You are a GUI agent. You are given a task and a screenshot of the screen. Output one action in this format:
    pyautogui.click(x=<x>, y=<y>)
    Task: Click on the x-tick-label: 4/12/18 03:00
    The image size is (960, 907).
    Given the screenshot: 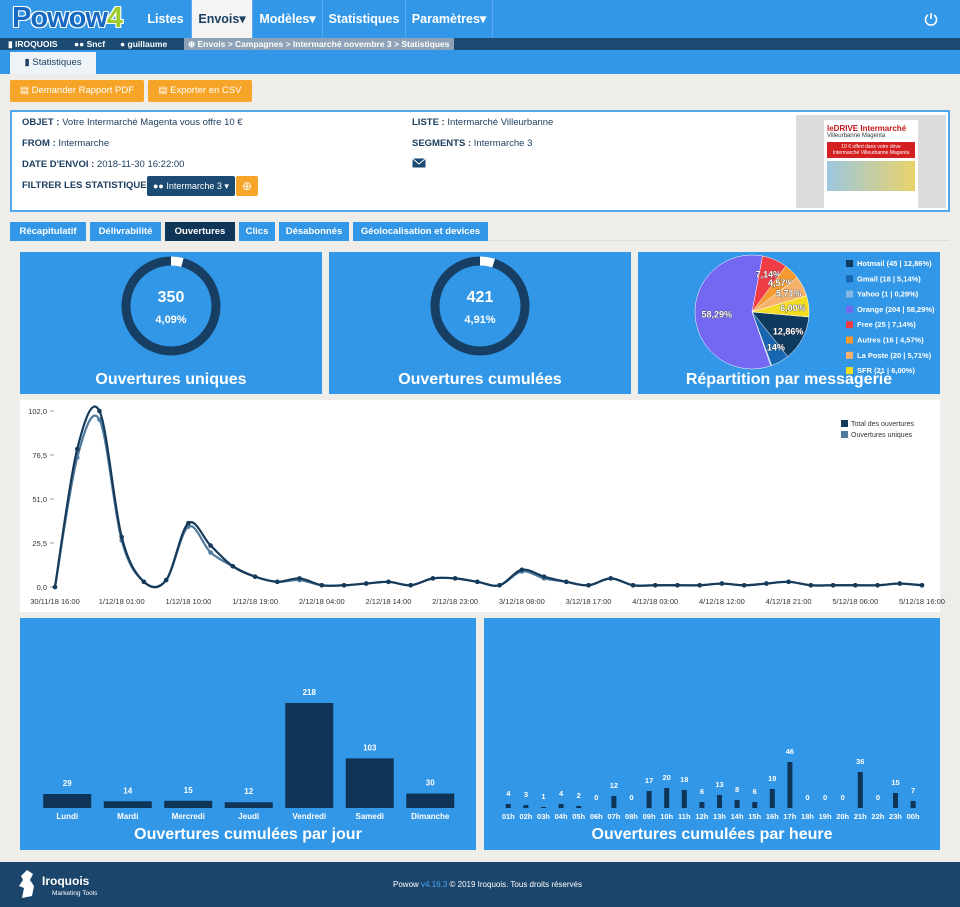 What is the action you would take?
    pyautogui.click(x=655, y=601)
    